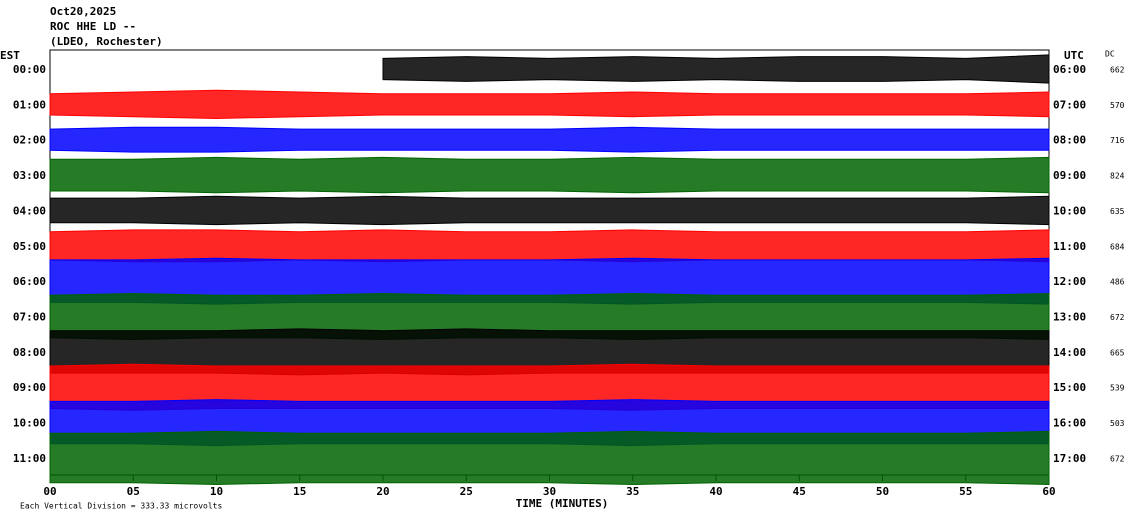  What do you see at coordinates (466, 491) in the screenshot?
I see `x-tick-label: 25` at bounding box center [466, 491].